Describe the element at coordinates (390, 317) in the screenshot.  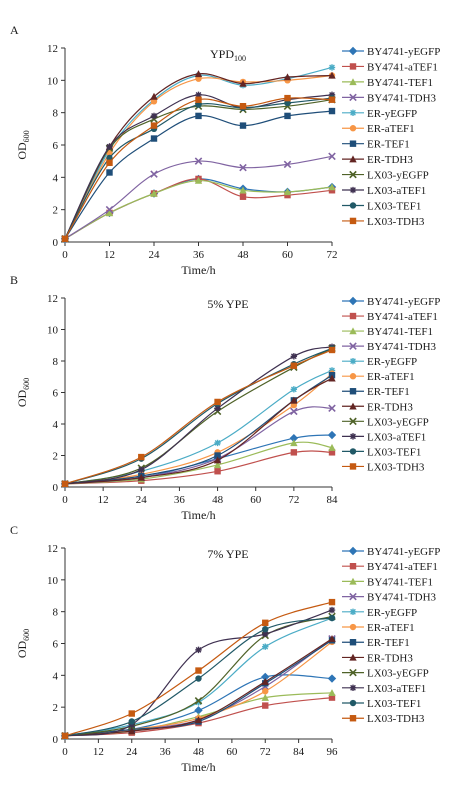
I see `legend-entry: BY4741-aTEF1` at that location.